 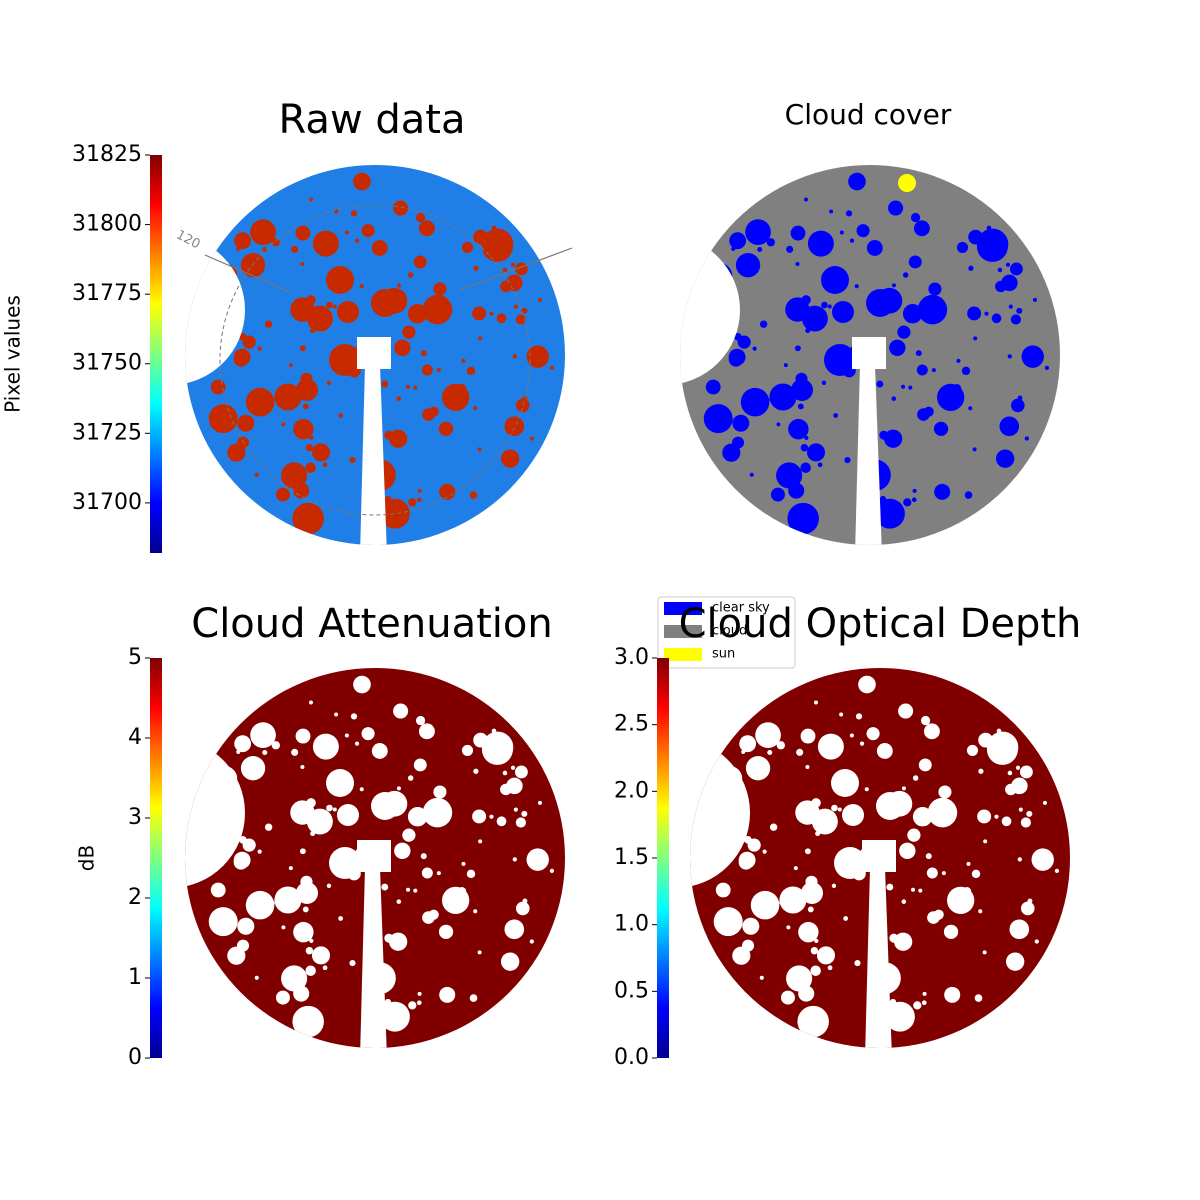 What do you see at coordinates (107, 502) in the screenshot?
I see `tick-label: 31700` at bounding box center [107, 502].